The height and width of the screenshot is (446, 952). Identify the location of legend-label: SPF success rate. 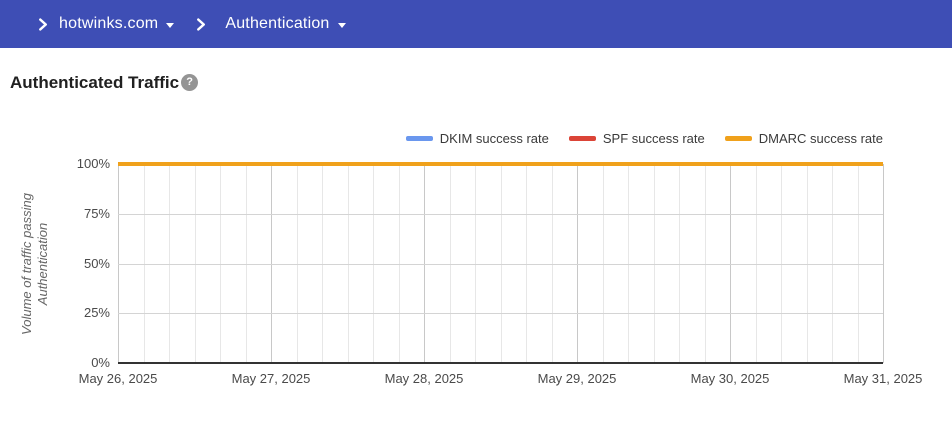
(653, 138).